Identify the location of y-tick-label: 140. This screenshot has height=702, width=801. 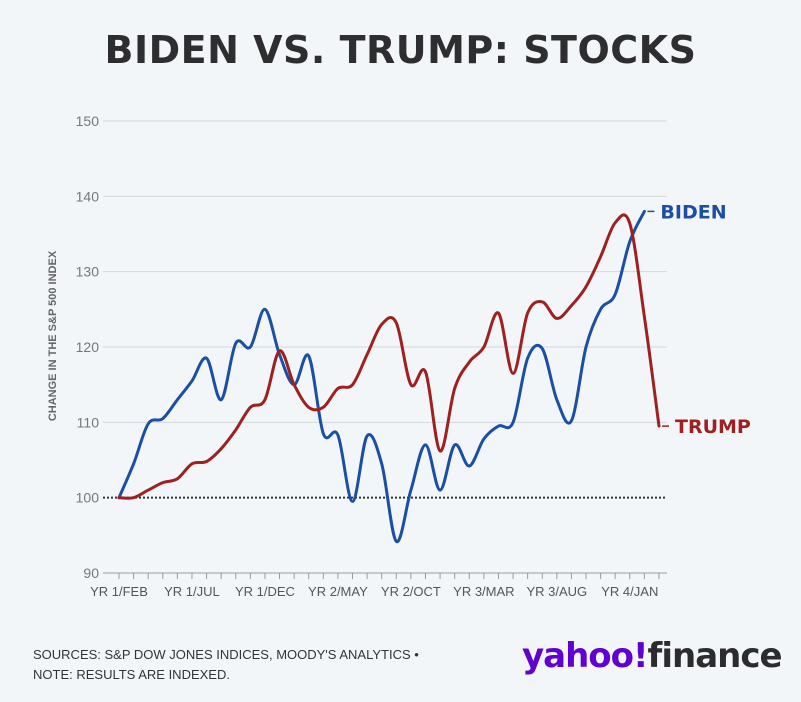
(88, 196).